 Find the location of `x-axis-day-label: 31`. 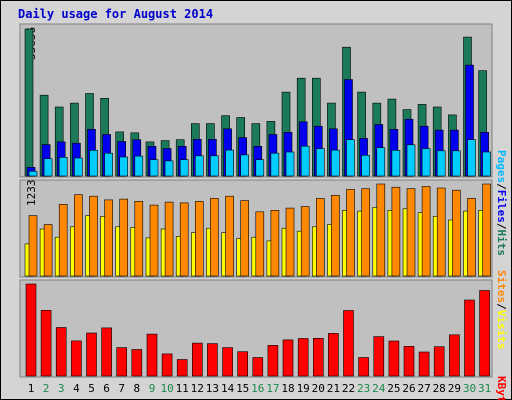

x-axis-day-label: 31 is located at coordinates (484, 388).